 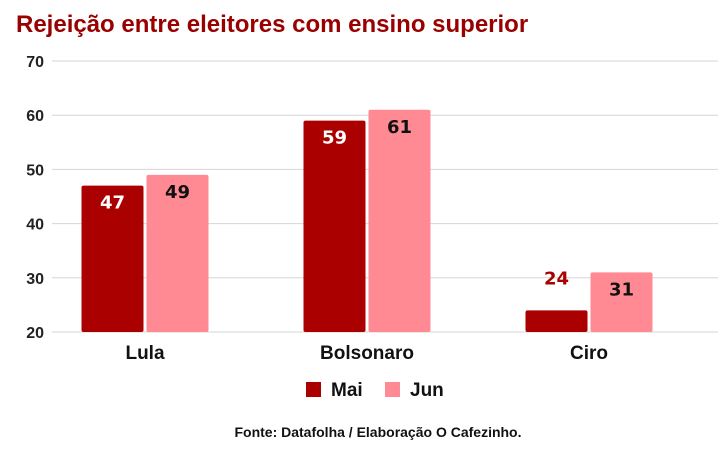 What do you see at coordinates (334, 226) in the screenshot?
I see `bar-bolsonaro-mai` at bounding box center [334, 226].